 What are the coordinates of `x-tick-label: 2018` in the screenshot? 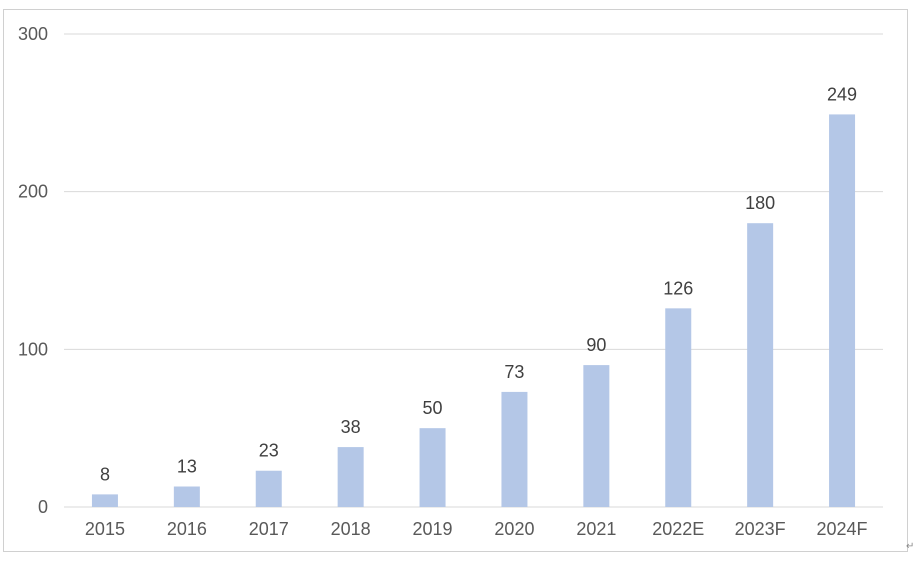 It's located at (351, 529).